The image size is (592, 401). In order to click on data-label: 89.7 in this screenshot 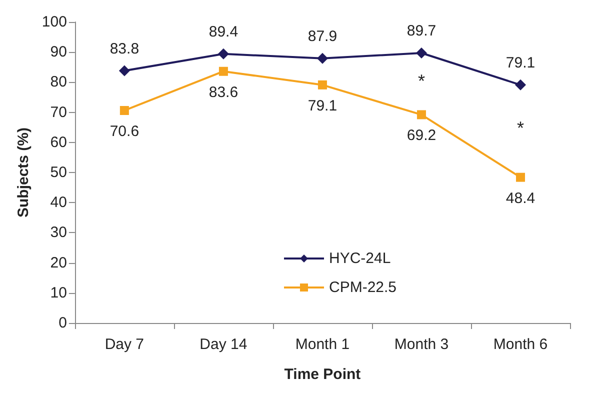, I will do `click(421, 31)`.